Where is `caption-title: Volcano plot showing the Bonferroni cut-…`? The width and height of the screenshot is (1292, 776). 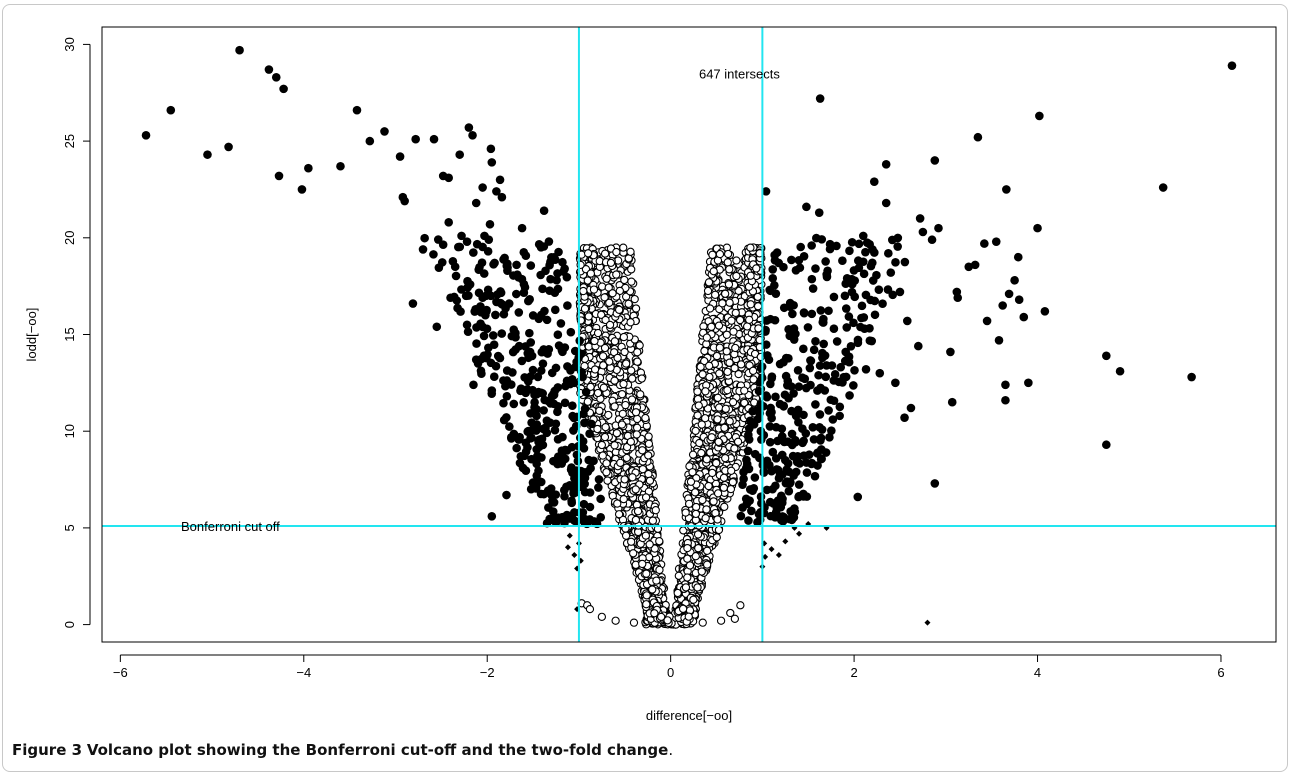
caption-title: Volcano plot showing the Bonferroni cut-… is located at coordinates (377, 750).